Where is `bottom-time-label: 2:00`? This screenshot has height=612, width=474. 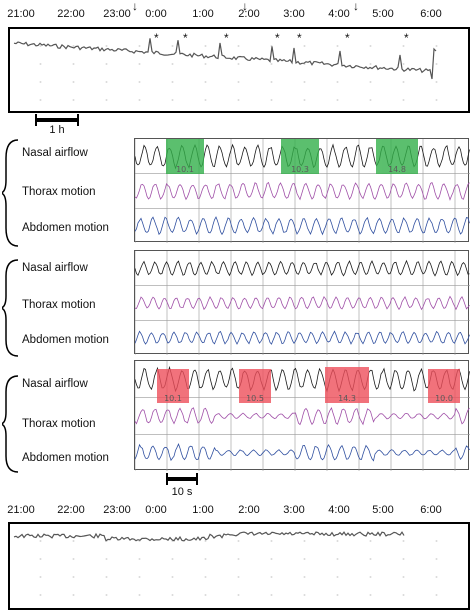
bottom-time-label: 2:00 is located at coordinates (249, 510).